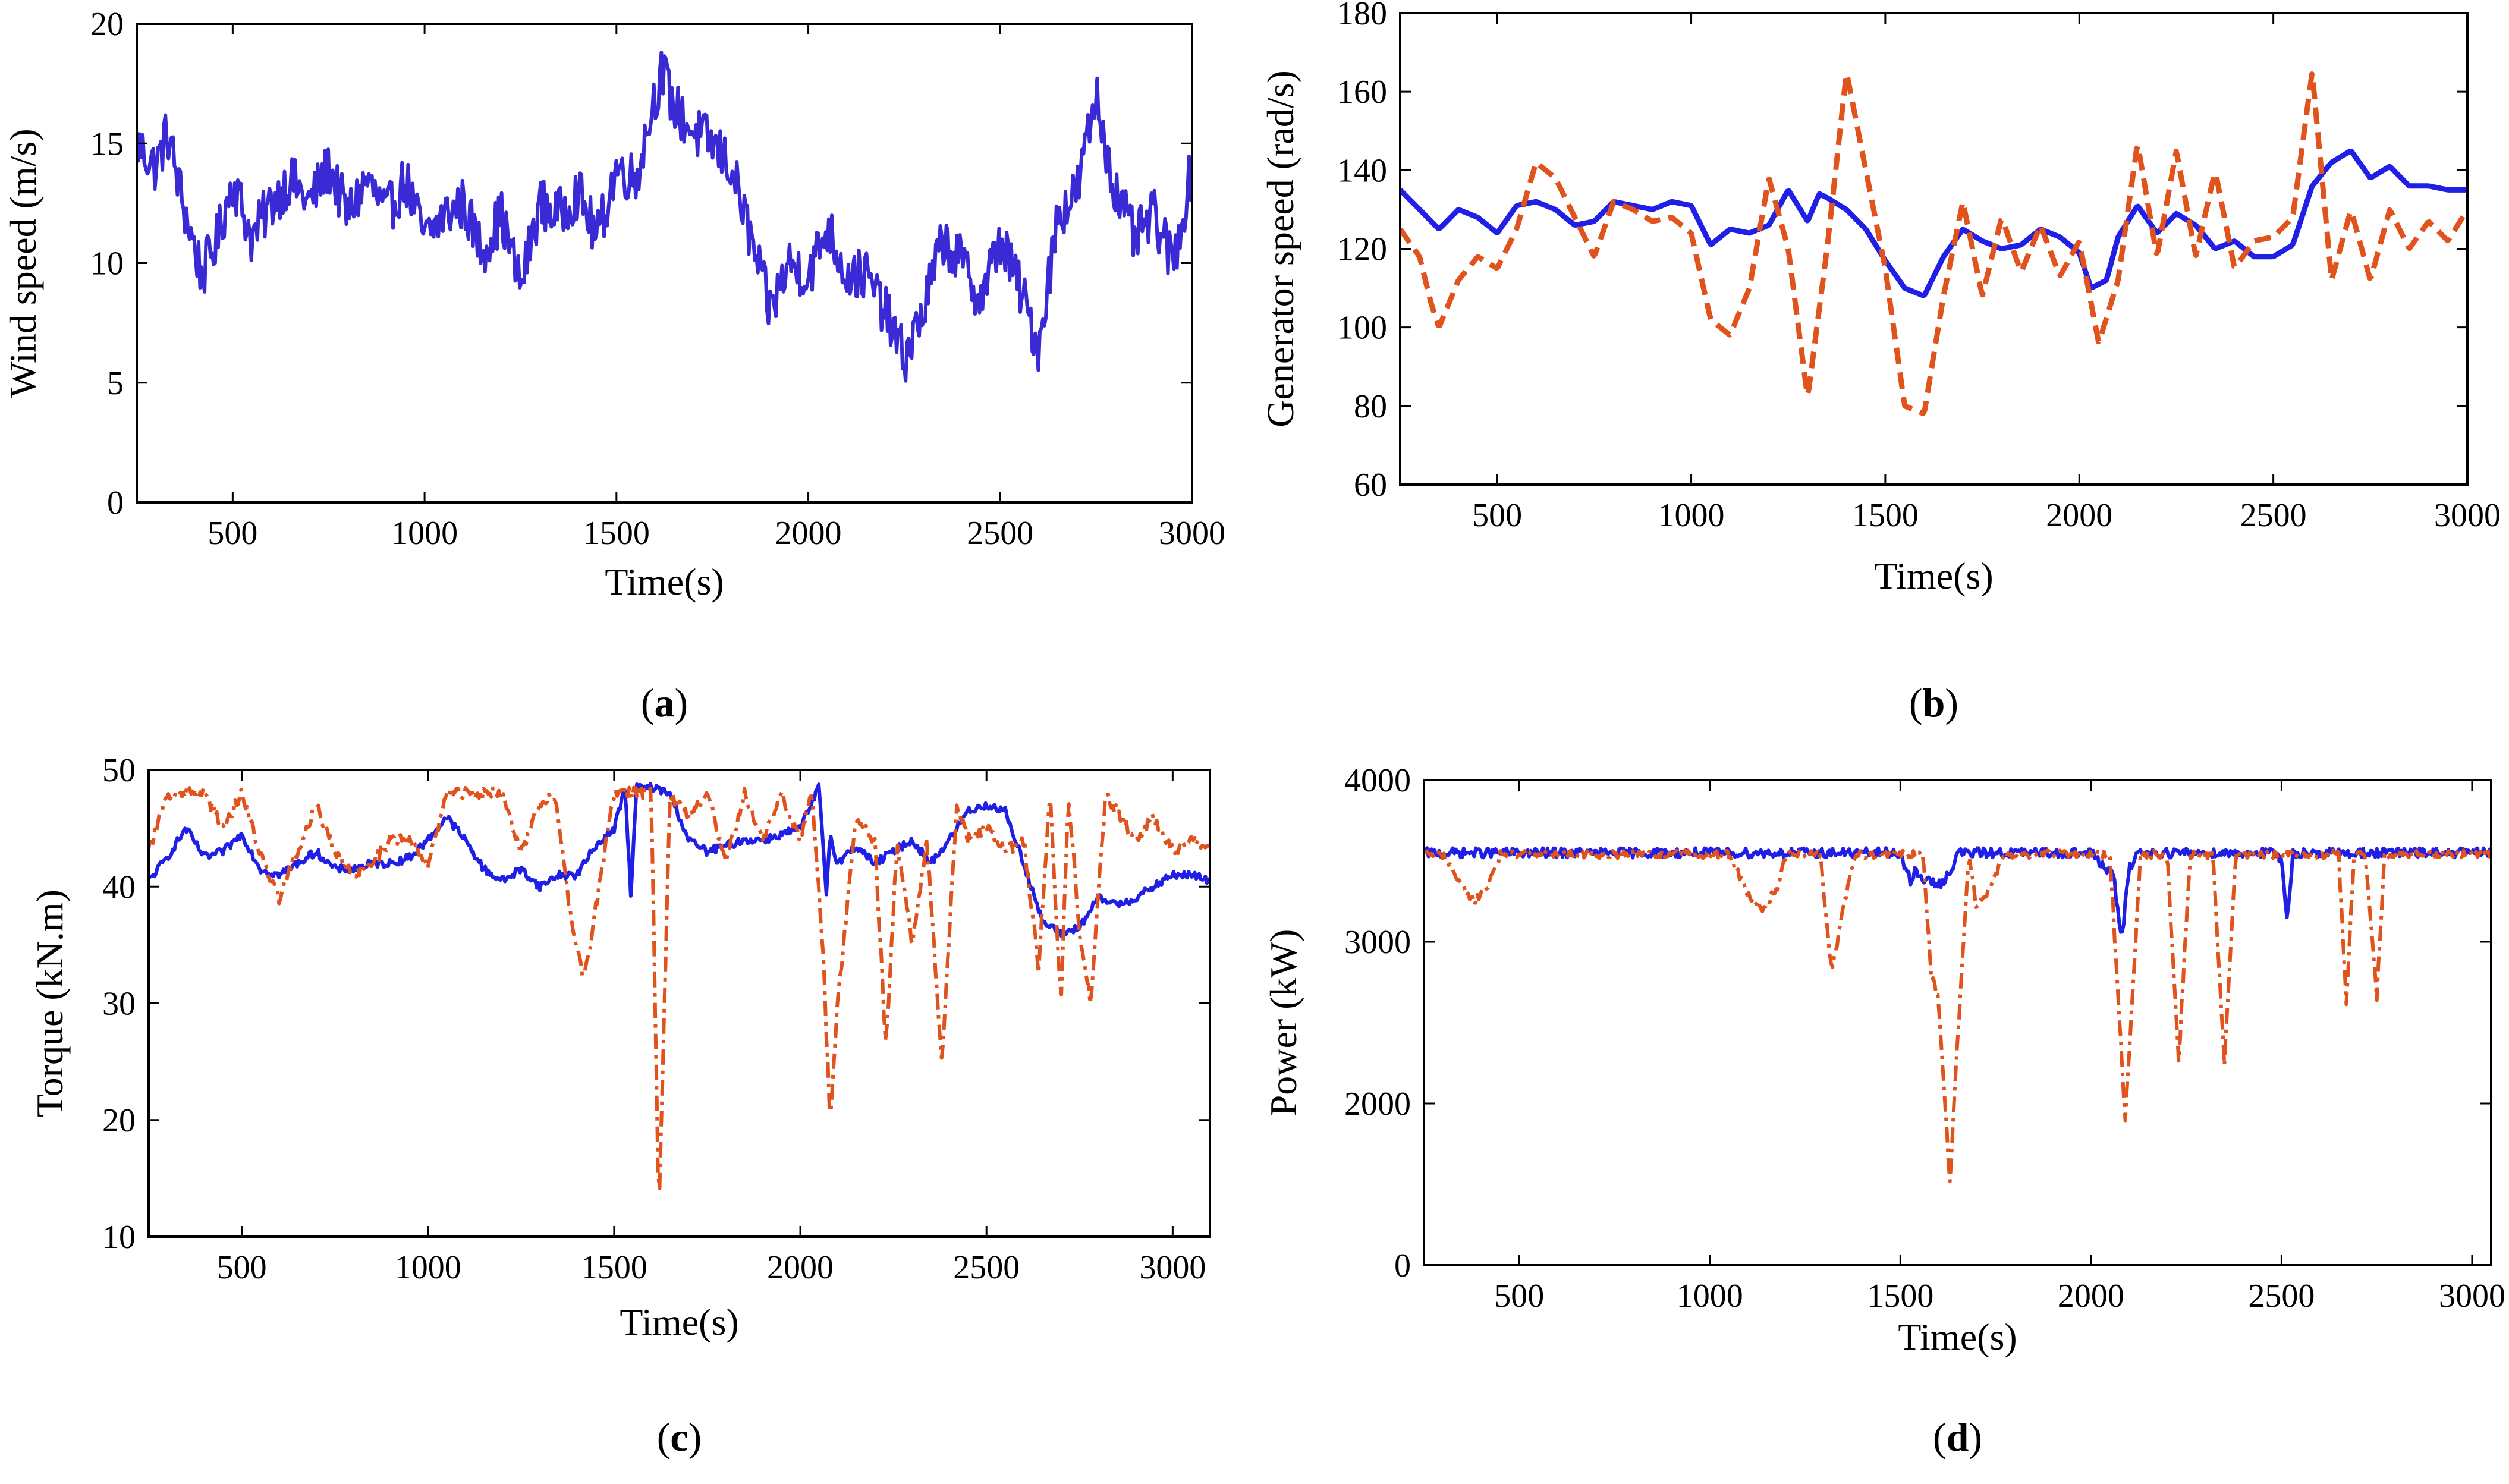 This screenshot has height=1484, width=2509. I want to click on y-tick-label: 60, so click(1370, 485).